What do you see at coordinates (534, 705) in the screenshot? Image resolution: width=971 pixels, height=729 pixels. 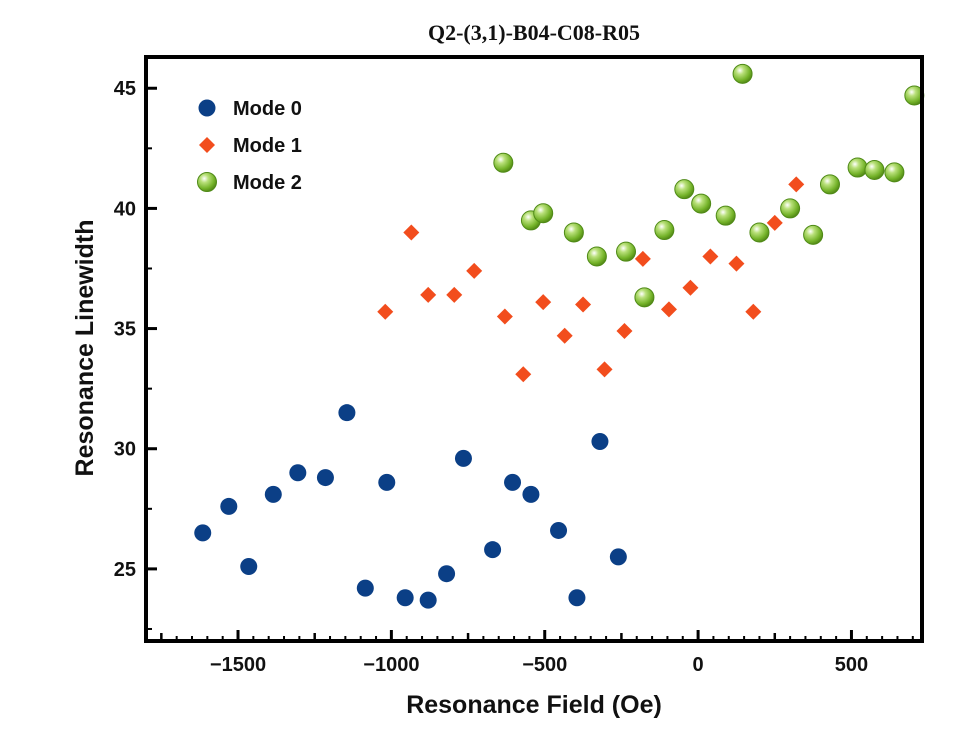 I see `x-axis-label: Resonance Field (Oe)` at bounding box center [534, 705].